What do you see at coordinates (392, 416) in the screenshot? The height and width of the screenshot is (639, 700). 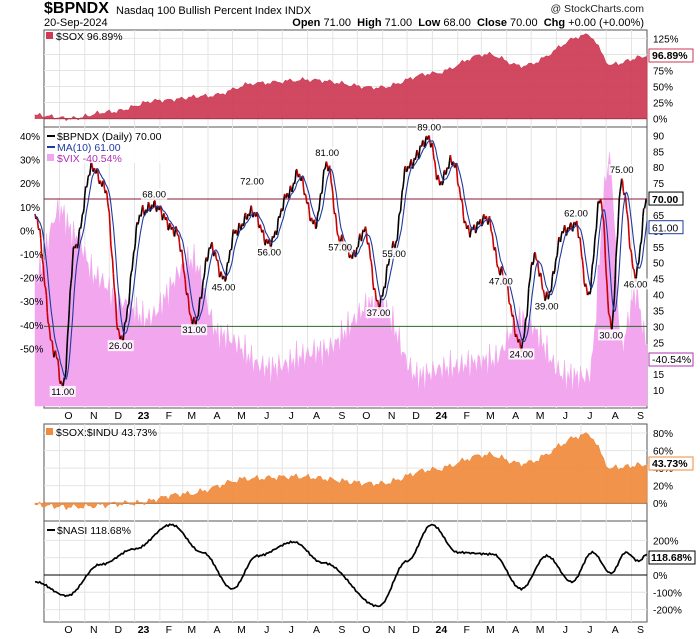 I see `x-tick-label: N` at bounding box center [392, 416].